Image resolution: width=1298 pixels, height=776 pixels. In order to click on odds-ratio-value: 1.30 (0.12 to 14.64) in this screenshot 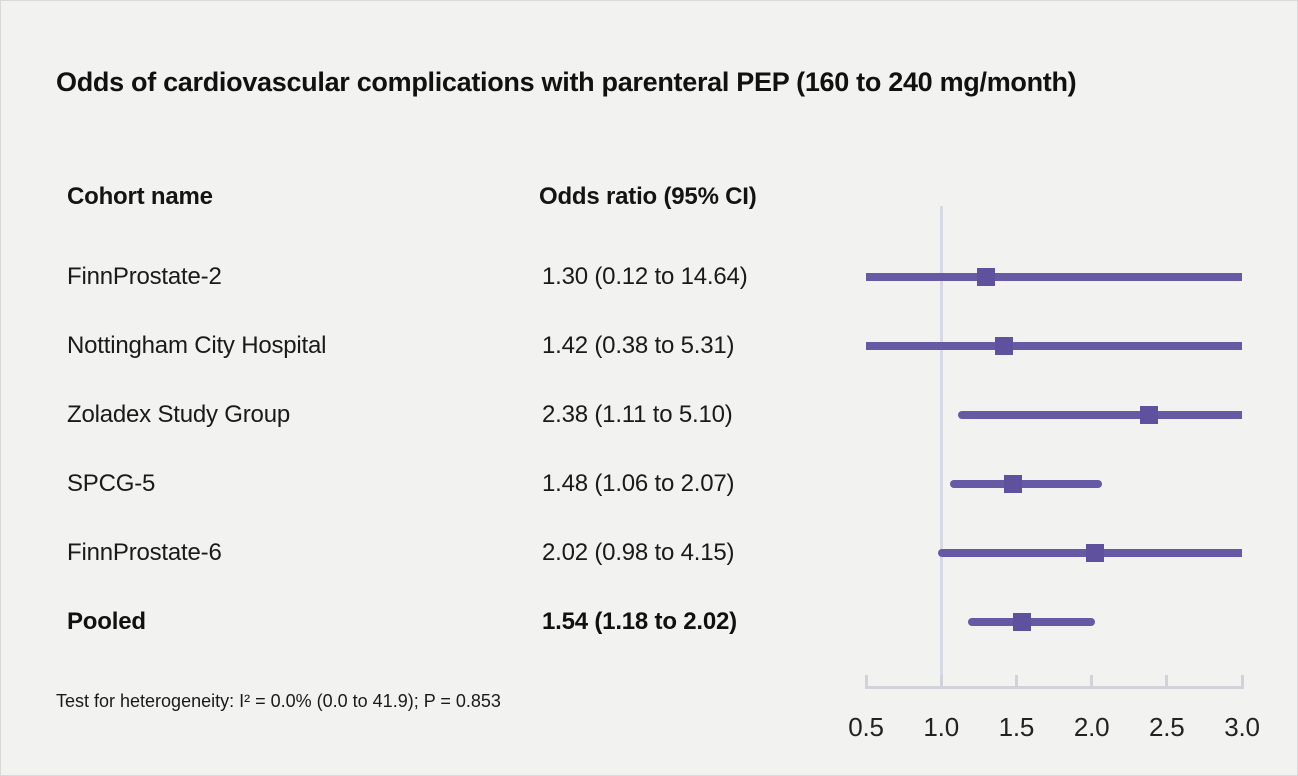, I will do `click(645, 276)`.